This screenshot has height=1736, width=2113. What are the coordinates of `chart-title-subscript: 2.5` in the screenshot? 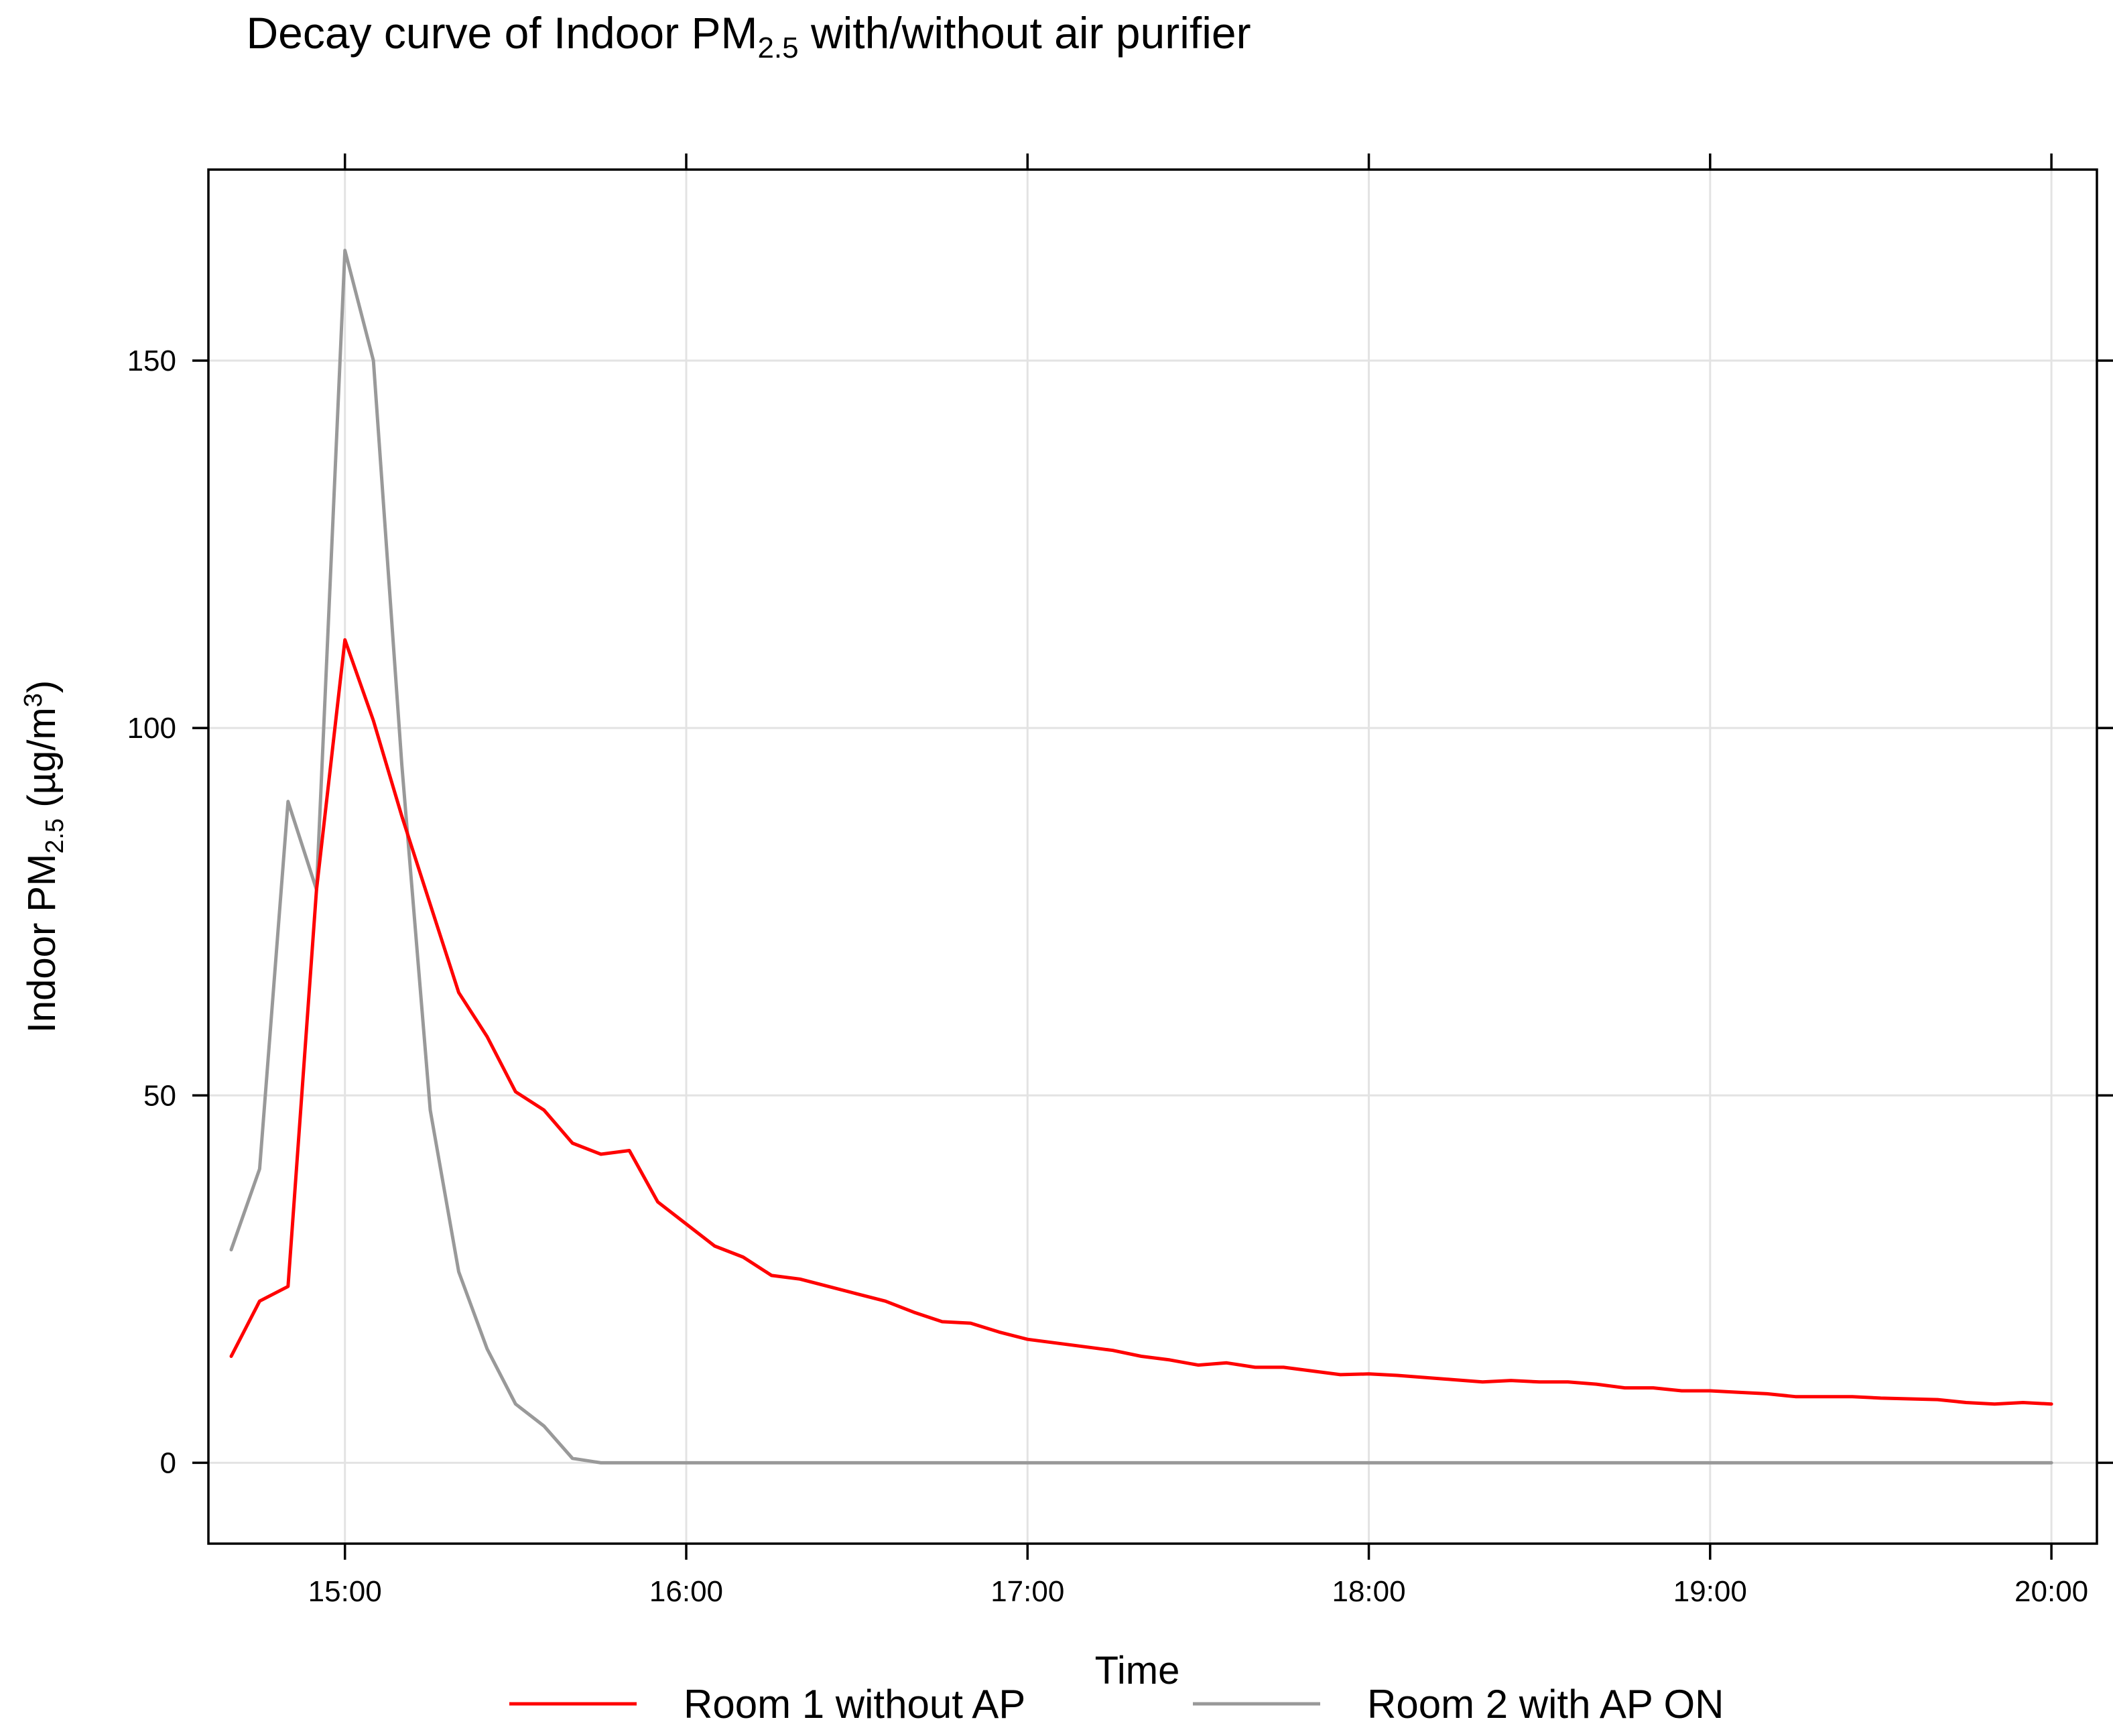 It's located at (778, 48).